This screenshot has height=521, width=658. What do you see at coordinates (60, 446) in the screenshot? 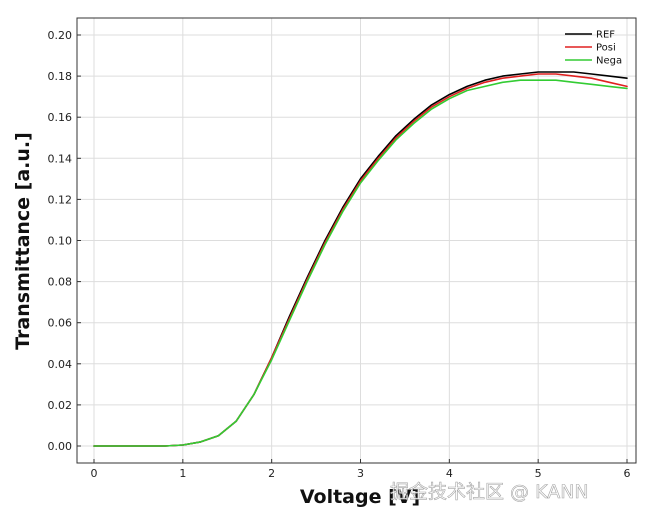
I see `y-tick-label: 0.00` at bounding box center [60, 446].